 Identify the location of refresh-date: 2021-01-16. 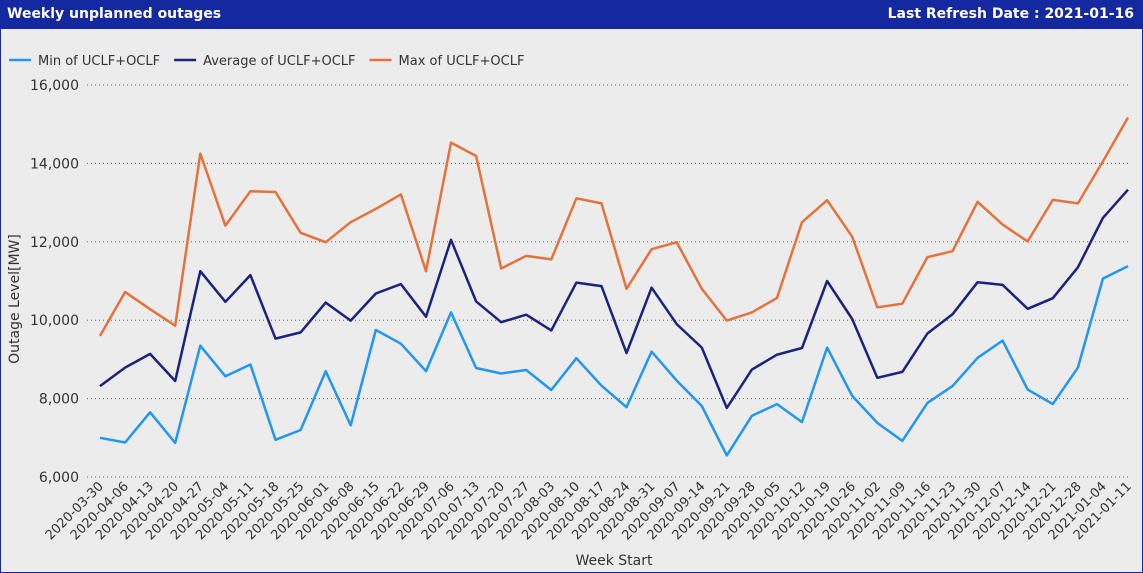
(1089, 14).